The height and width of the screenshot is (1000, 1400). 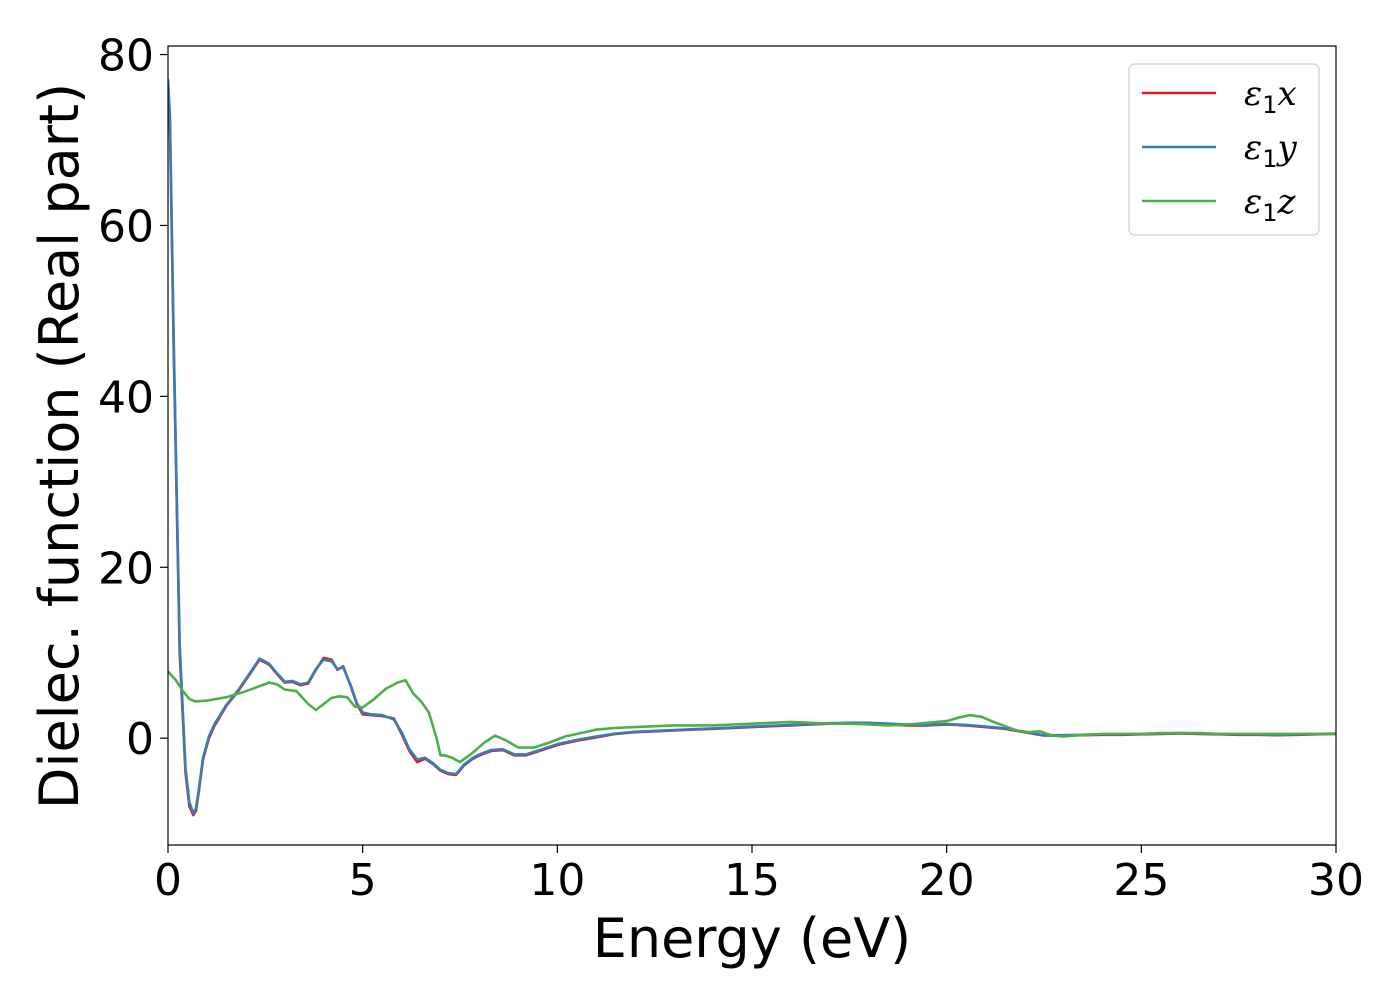 What do you see at coordinates (126, 568) in the screenshot?
I see `y-tick-label: 20` at bounding box center [126, 568].